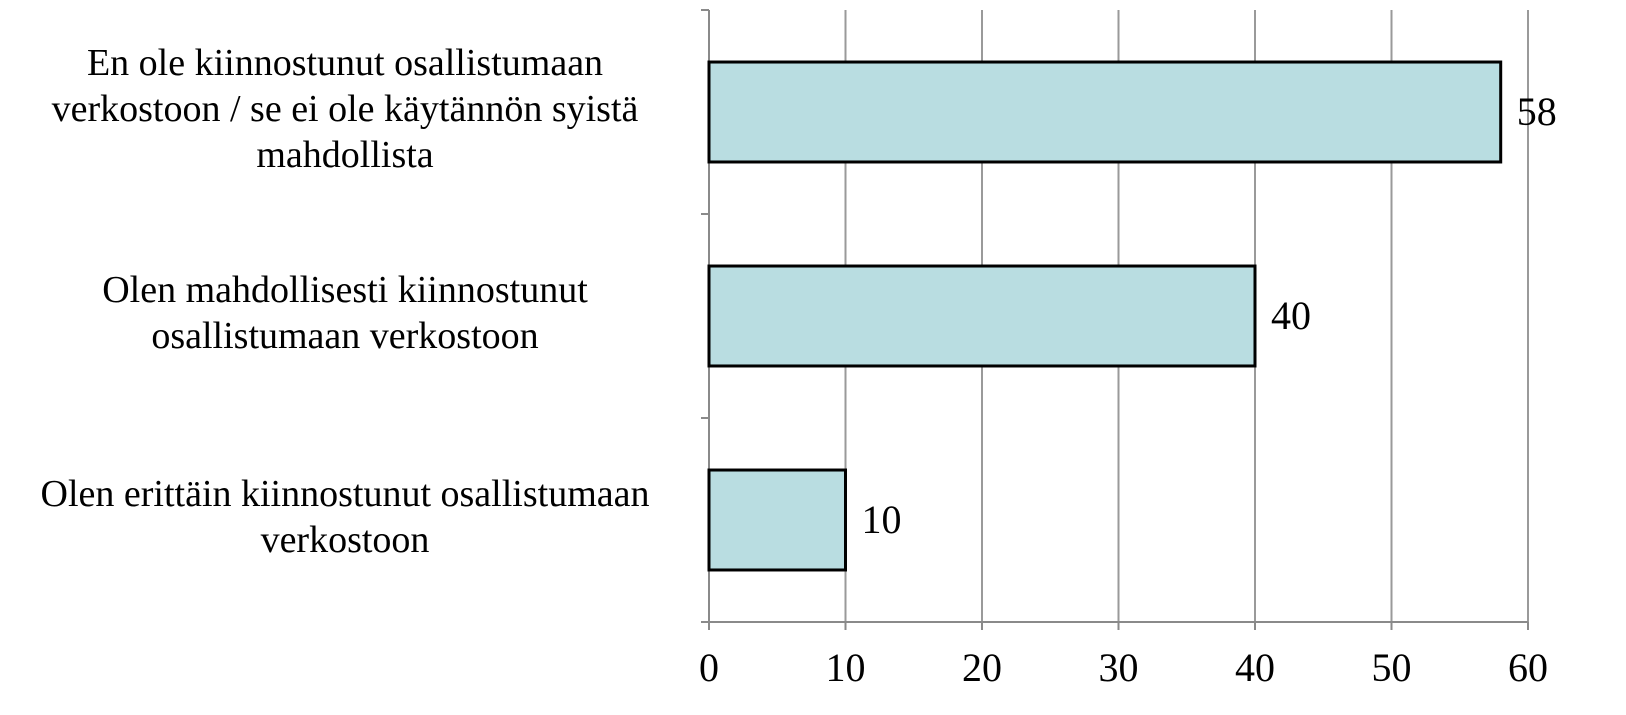 The height and width of the screenshot is (715, 1626). What do you see at coordinates (882, 519) in the screenshot?
I see `value-label: 10` at bounding box center [882, 519].